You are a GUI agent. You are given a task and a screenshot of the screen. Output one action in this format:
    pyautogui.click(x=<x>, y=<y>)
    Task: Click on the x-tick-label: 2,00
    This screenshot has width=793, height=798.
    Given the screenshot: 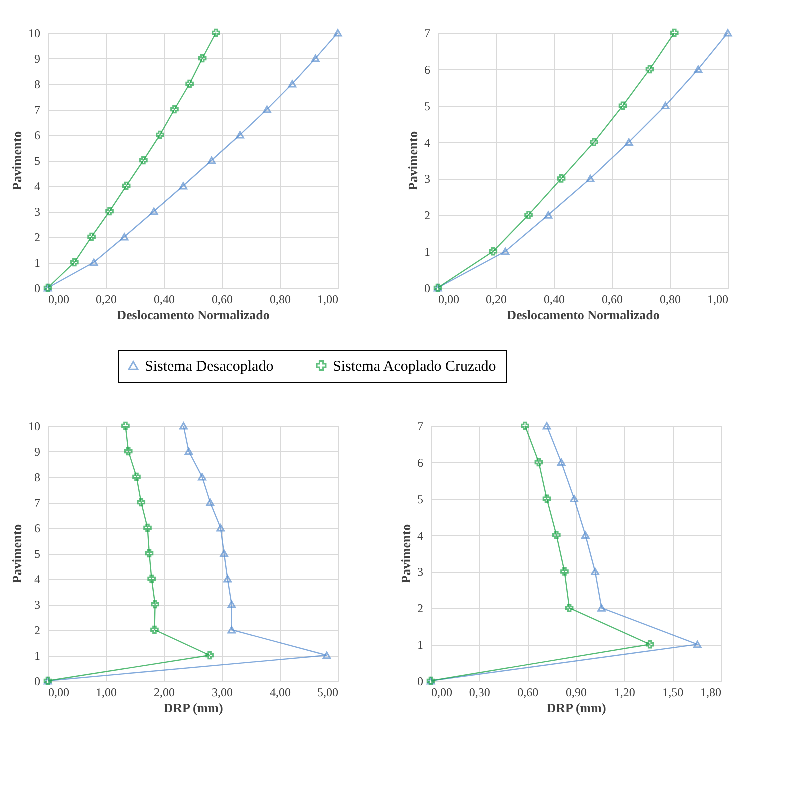 What is the action you would take?
    pyautogui.click(x=164, y=693)
    